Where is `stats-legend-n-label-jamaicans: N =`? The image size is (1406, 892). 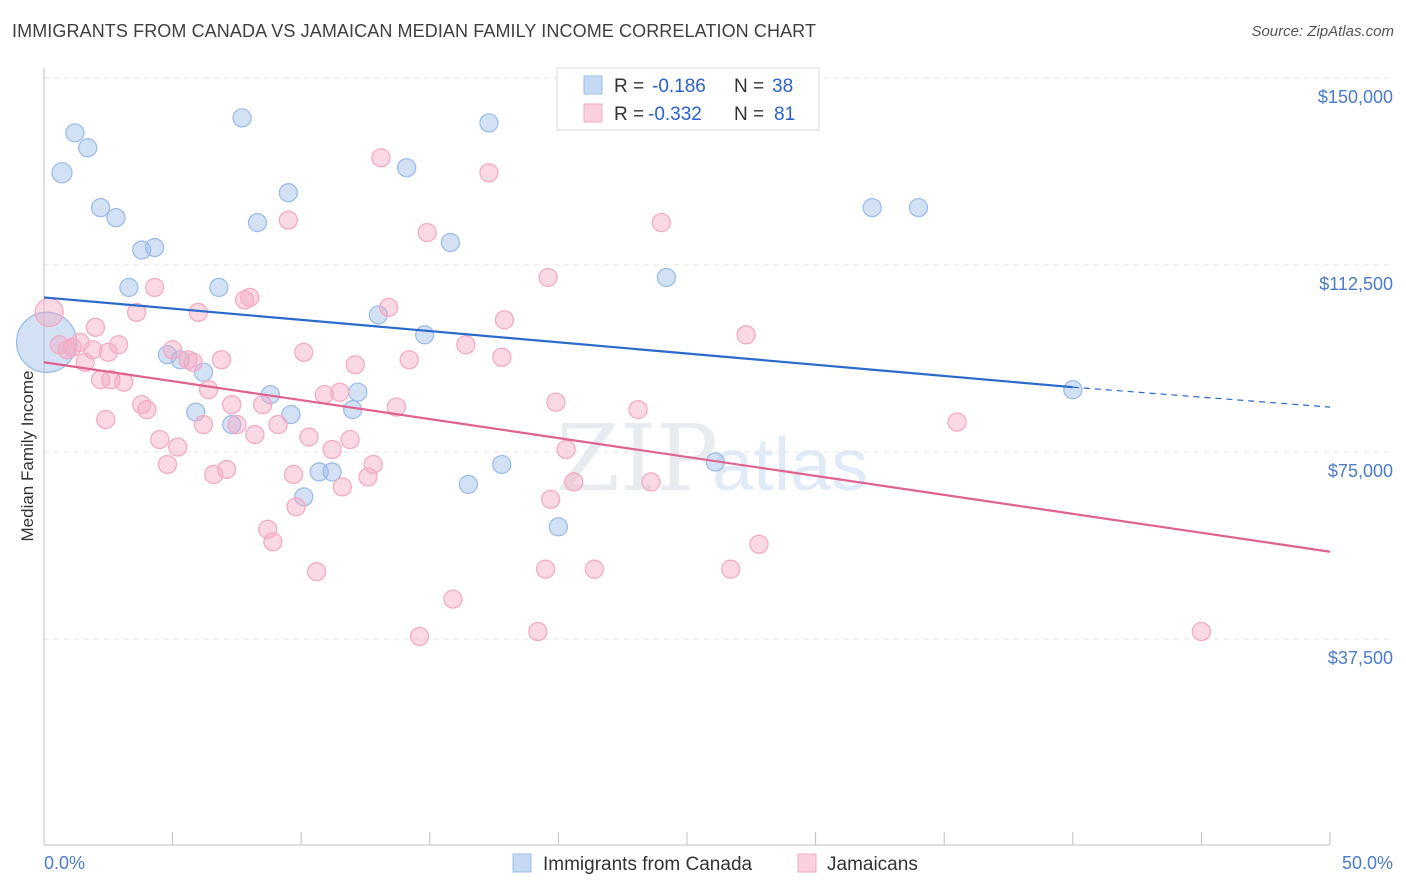 stats-legend-n-label-jamaicans: N = is located at coordinates (749, 114).